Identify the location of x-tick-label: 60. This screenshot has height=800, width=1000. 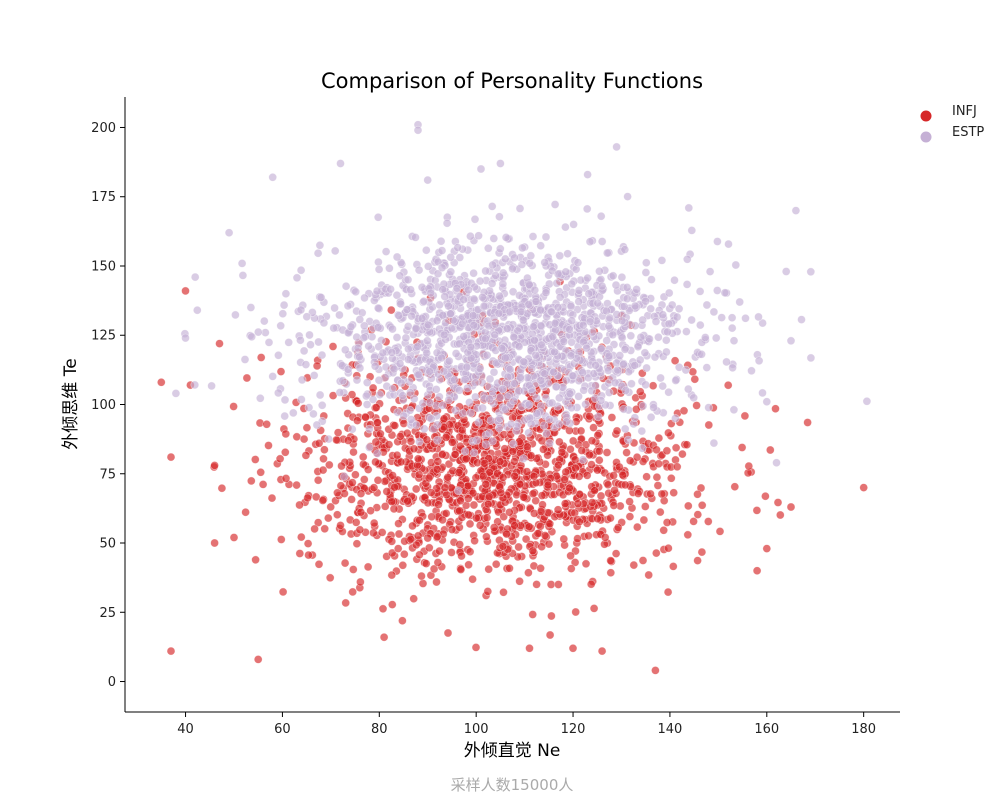
(282, 729).